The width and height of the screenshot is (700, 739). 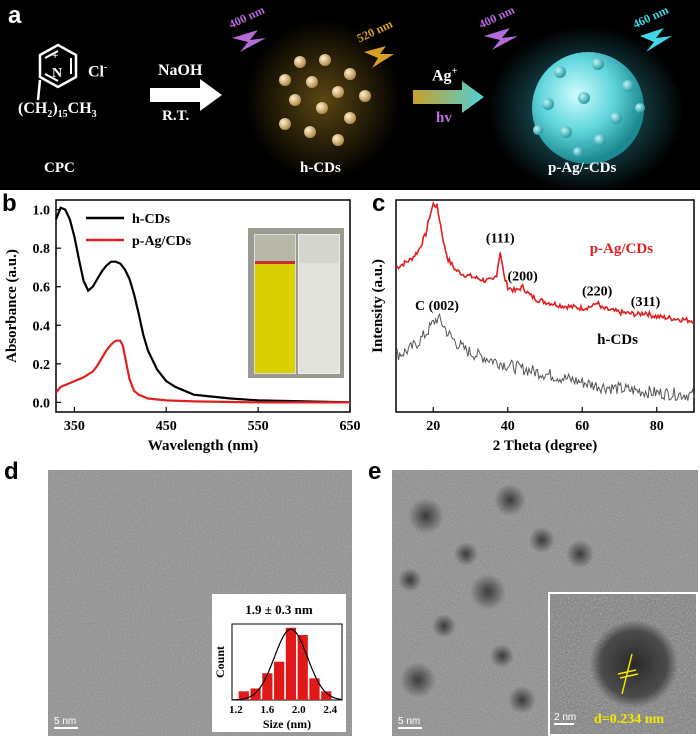 I want to click on label-pag-cds: p-Ag/-CDs, so click(x=582, y=168).